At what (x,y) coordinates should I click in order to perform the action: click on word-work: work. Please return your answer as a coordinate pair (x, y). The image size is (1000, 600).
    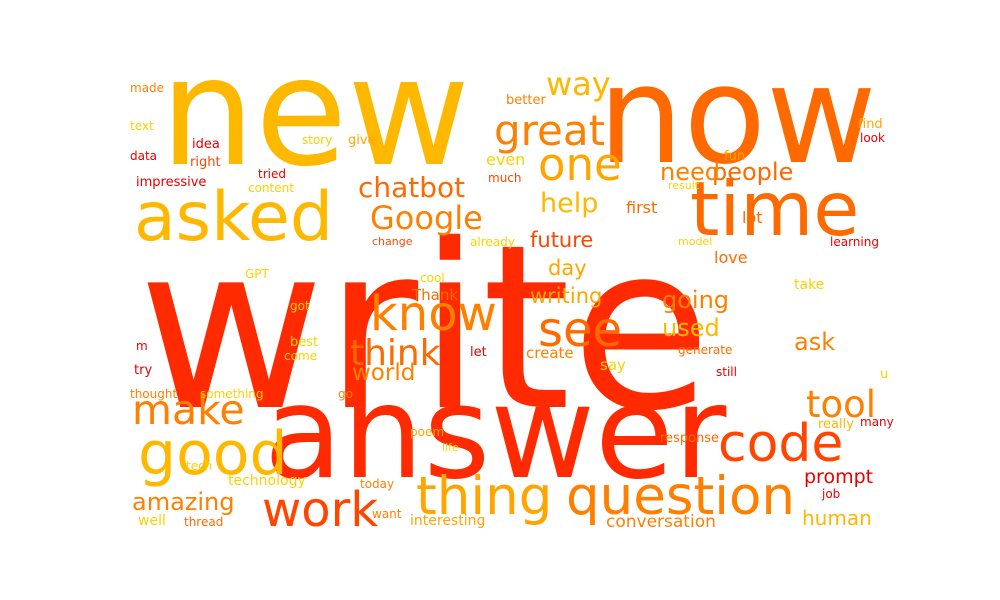
    Looking at the image, I should click on (320, 510).